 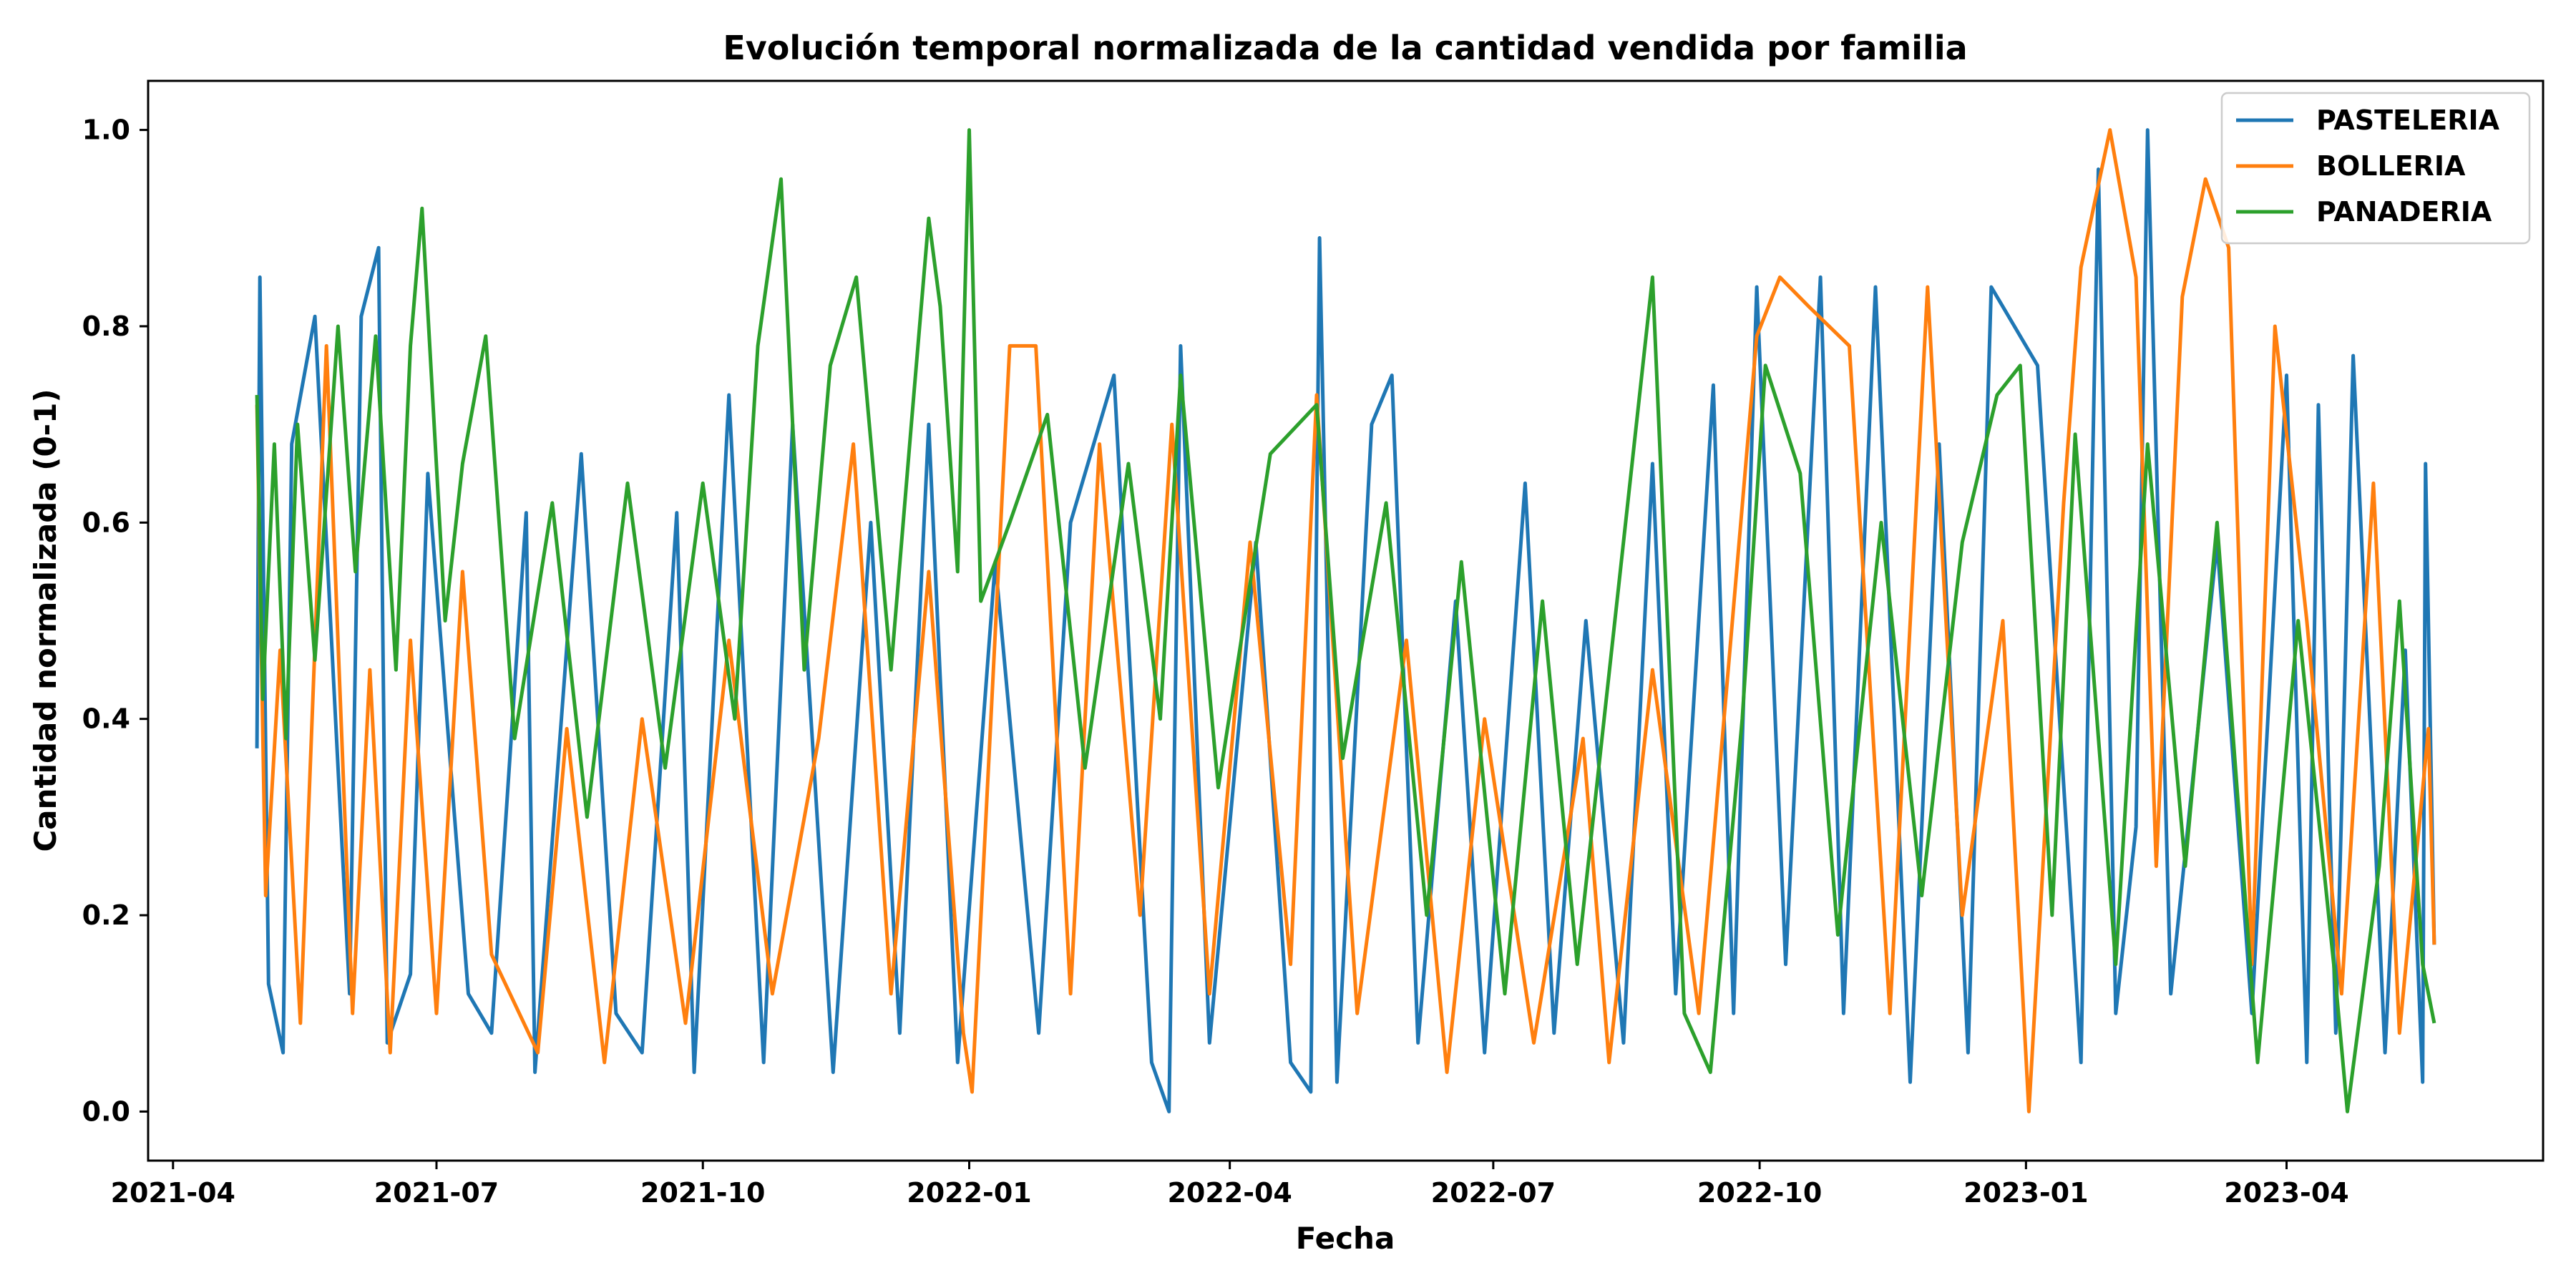 I want to click on legend-label-pasteleria: PASTELERIA, so click(x=2408, y=120).